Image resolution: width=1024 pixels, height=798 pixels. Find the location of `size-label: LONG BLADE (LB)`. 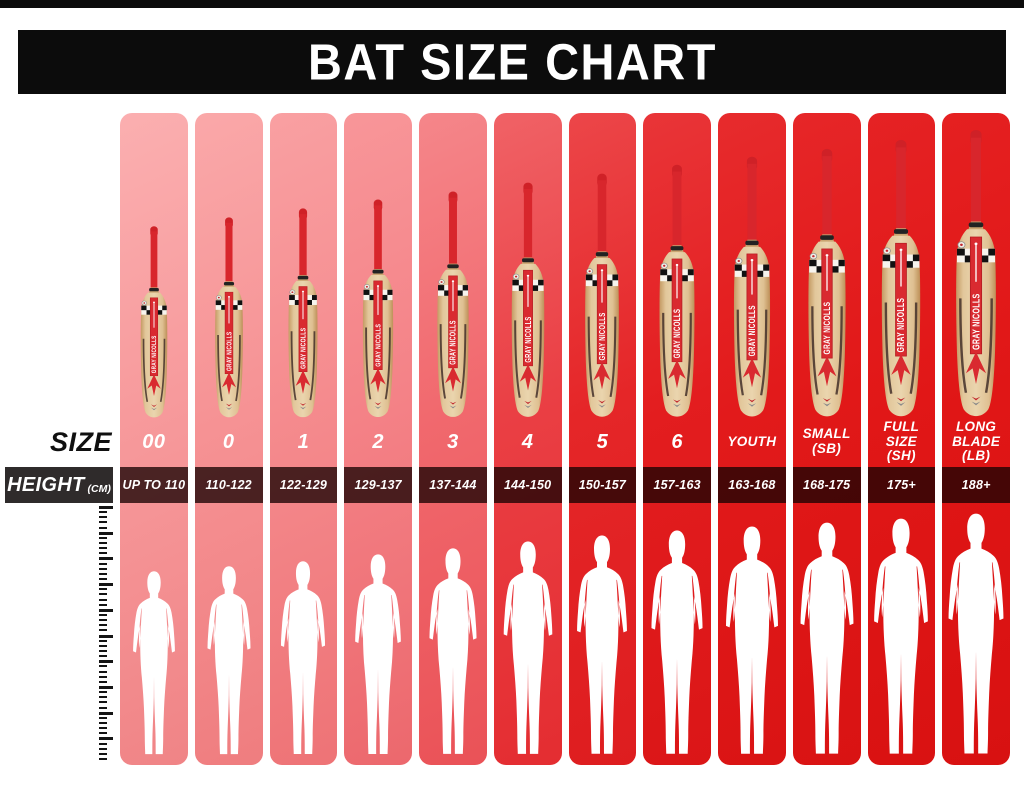

size-label: LONG BLADE (LB) is located at coordinates (976, 441).